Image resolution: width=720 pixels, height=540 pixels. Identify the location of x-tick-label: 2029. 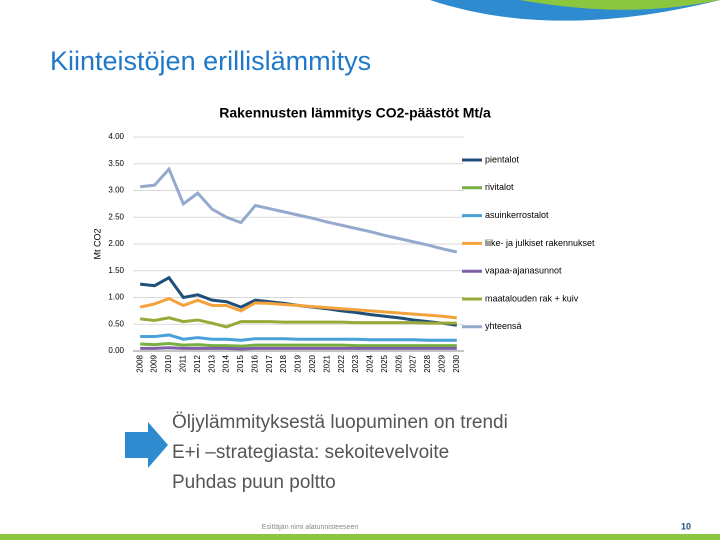
(442, 363).